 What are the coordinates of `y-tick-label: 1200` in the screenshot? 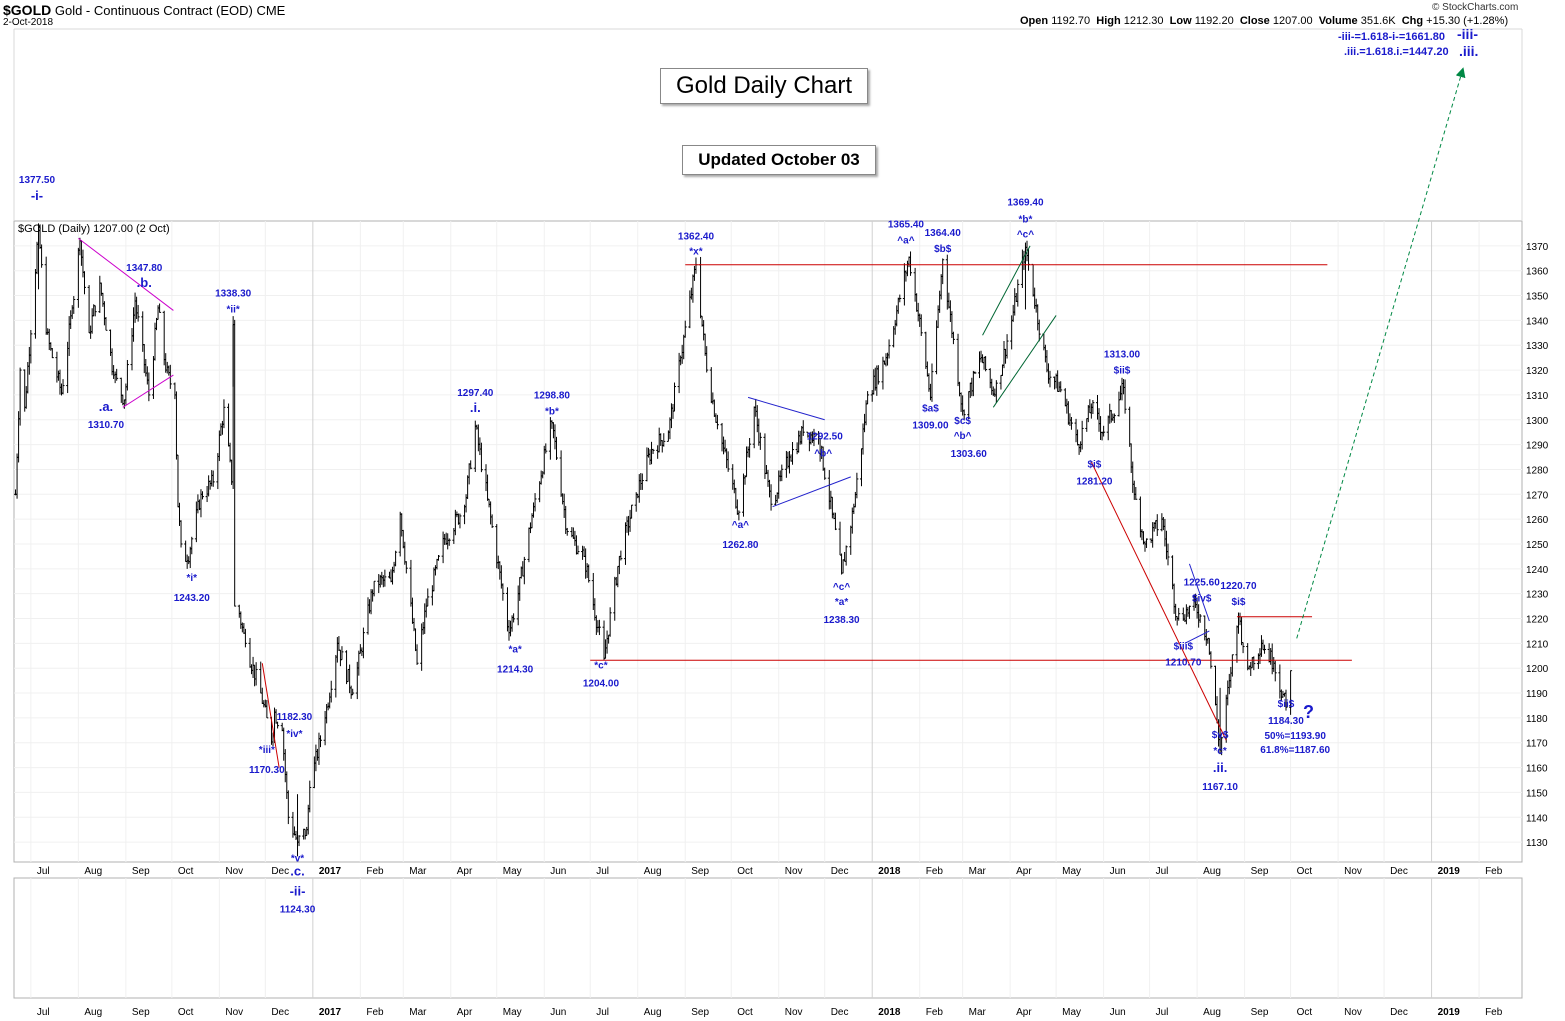 It's located at (1537, 669).